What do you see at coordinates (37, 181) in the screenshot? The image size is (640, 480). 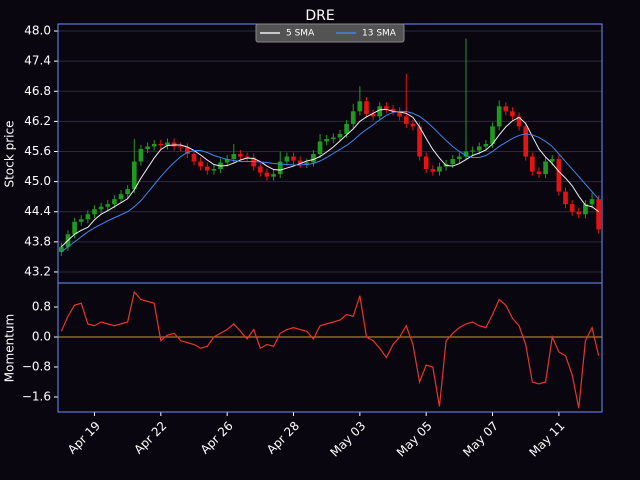 I see `y-tick-label: 45.0` at bounding box center [37, 181].